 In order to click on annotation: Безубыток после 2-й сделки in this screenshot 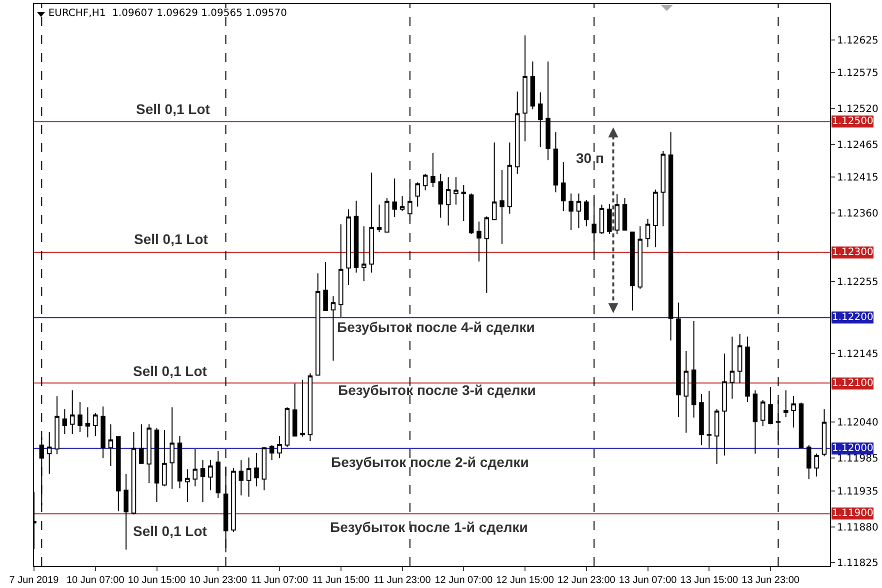, I will do `click(430, 462)`.